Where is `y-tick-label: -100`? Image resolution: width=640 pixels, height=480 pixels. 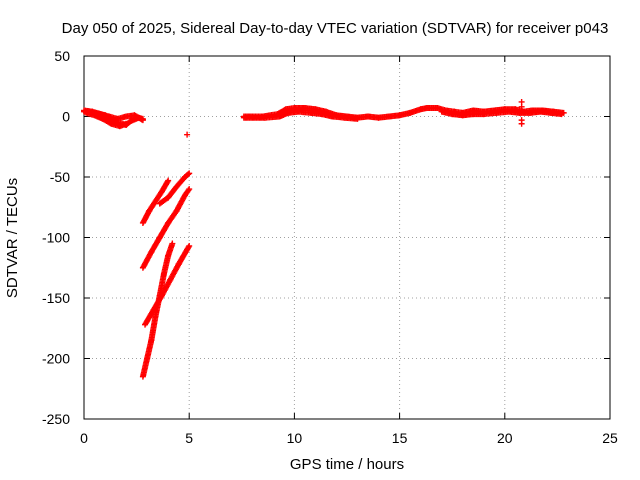 y-tick-label: -100 is located at coordinates (56, 238).